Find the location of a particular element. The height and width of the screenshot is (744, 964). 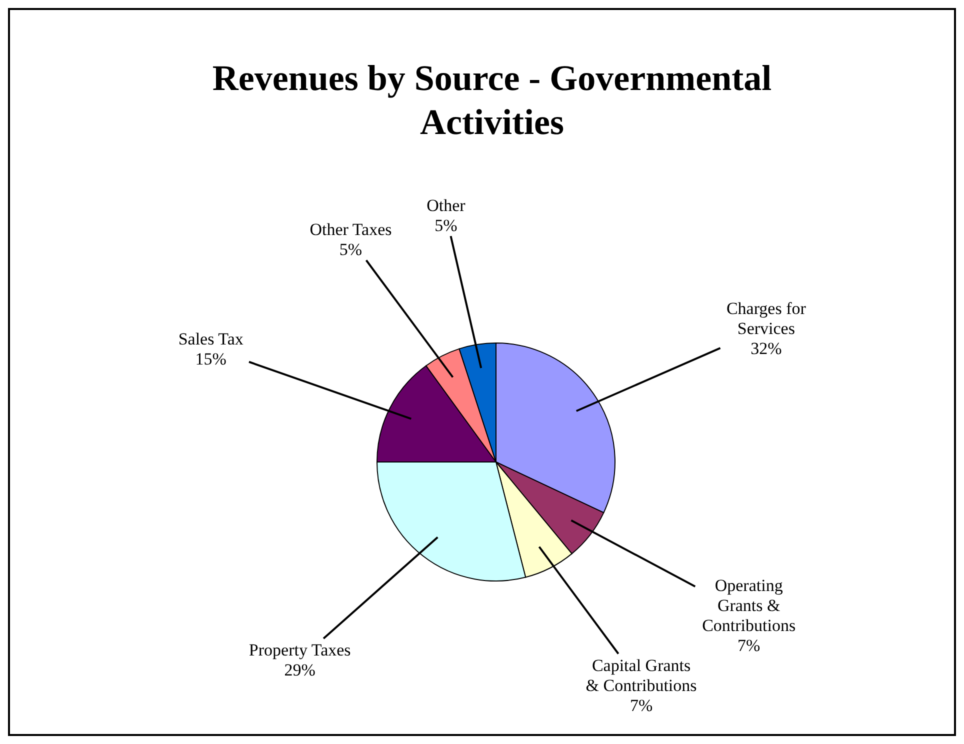

slice-label: Charges for Services is located at coordinates (766, 318).